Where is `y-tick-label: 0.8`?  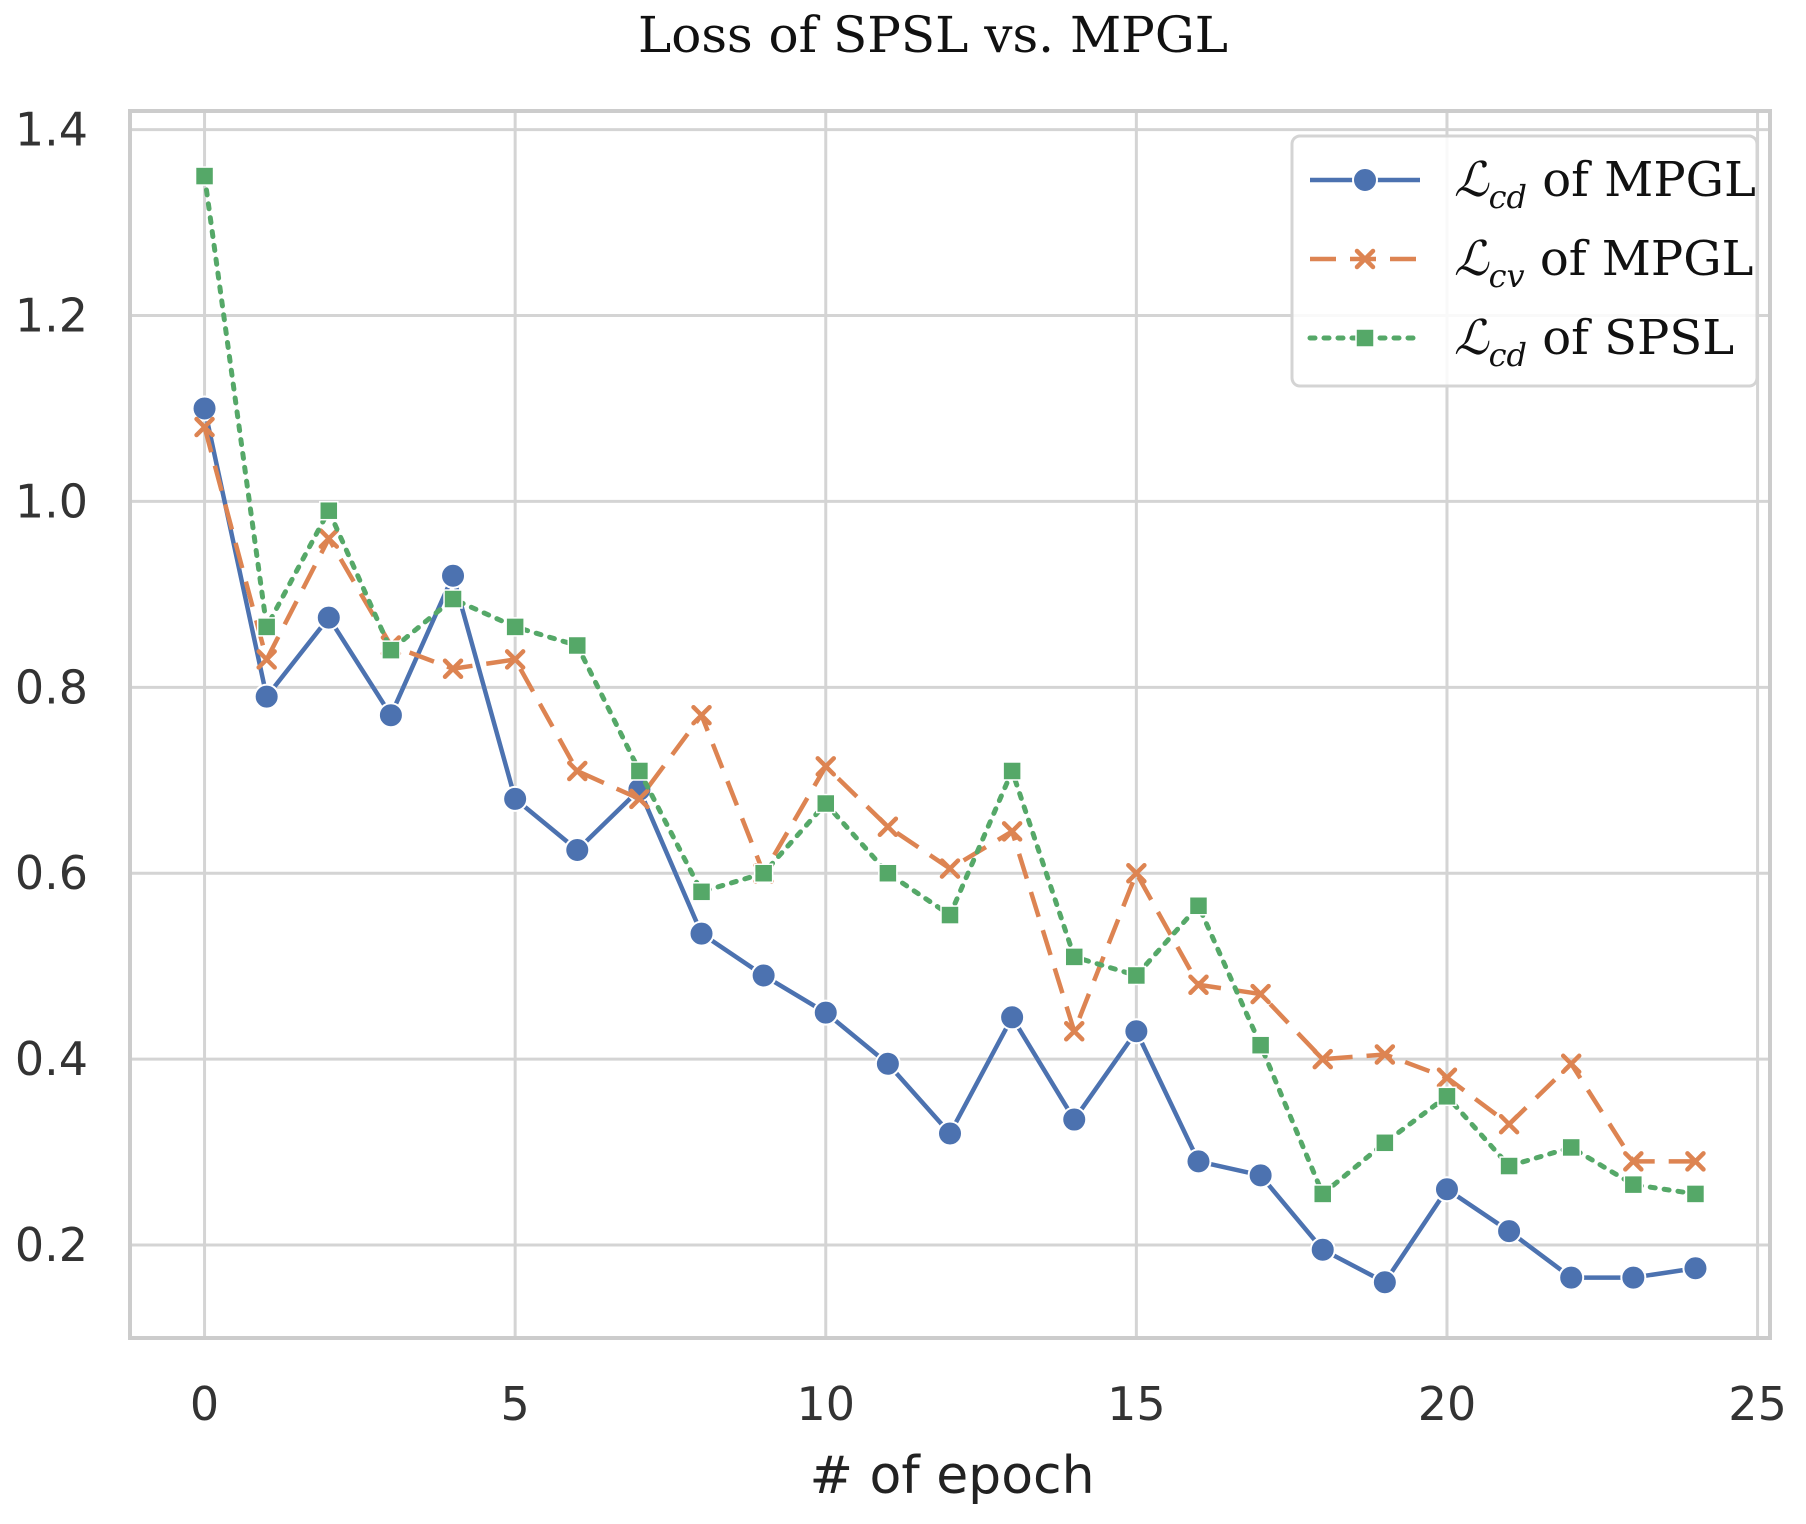
y-tick-label: 0.8 is located at coordinates (51, 687).